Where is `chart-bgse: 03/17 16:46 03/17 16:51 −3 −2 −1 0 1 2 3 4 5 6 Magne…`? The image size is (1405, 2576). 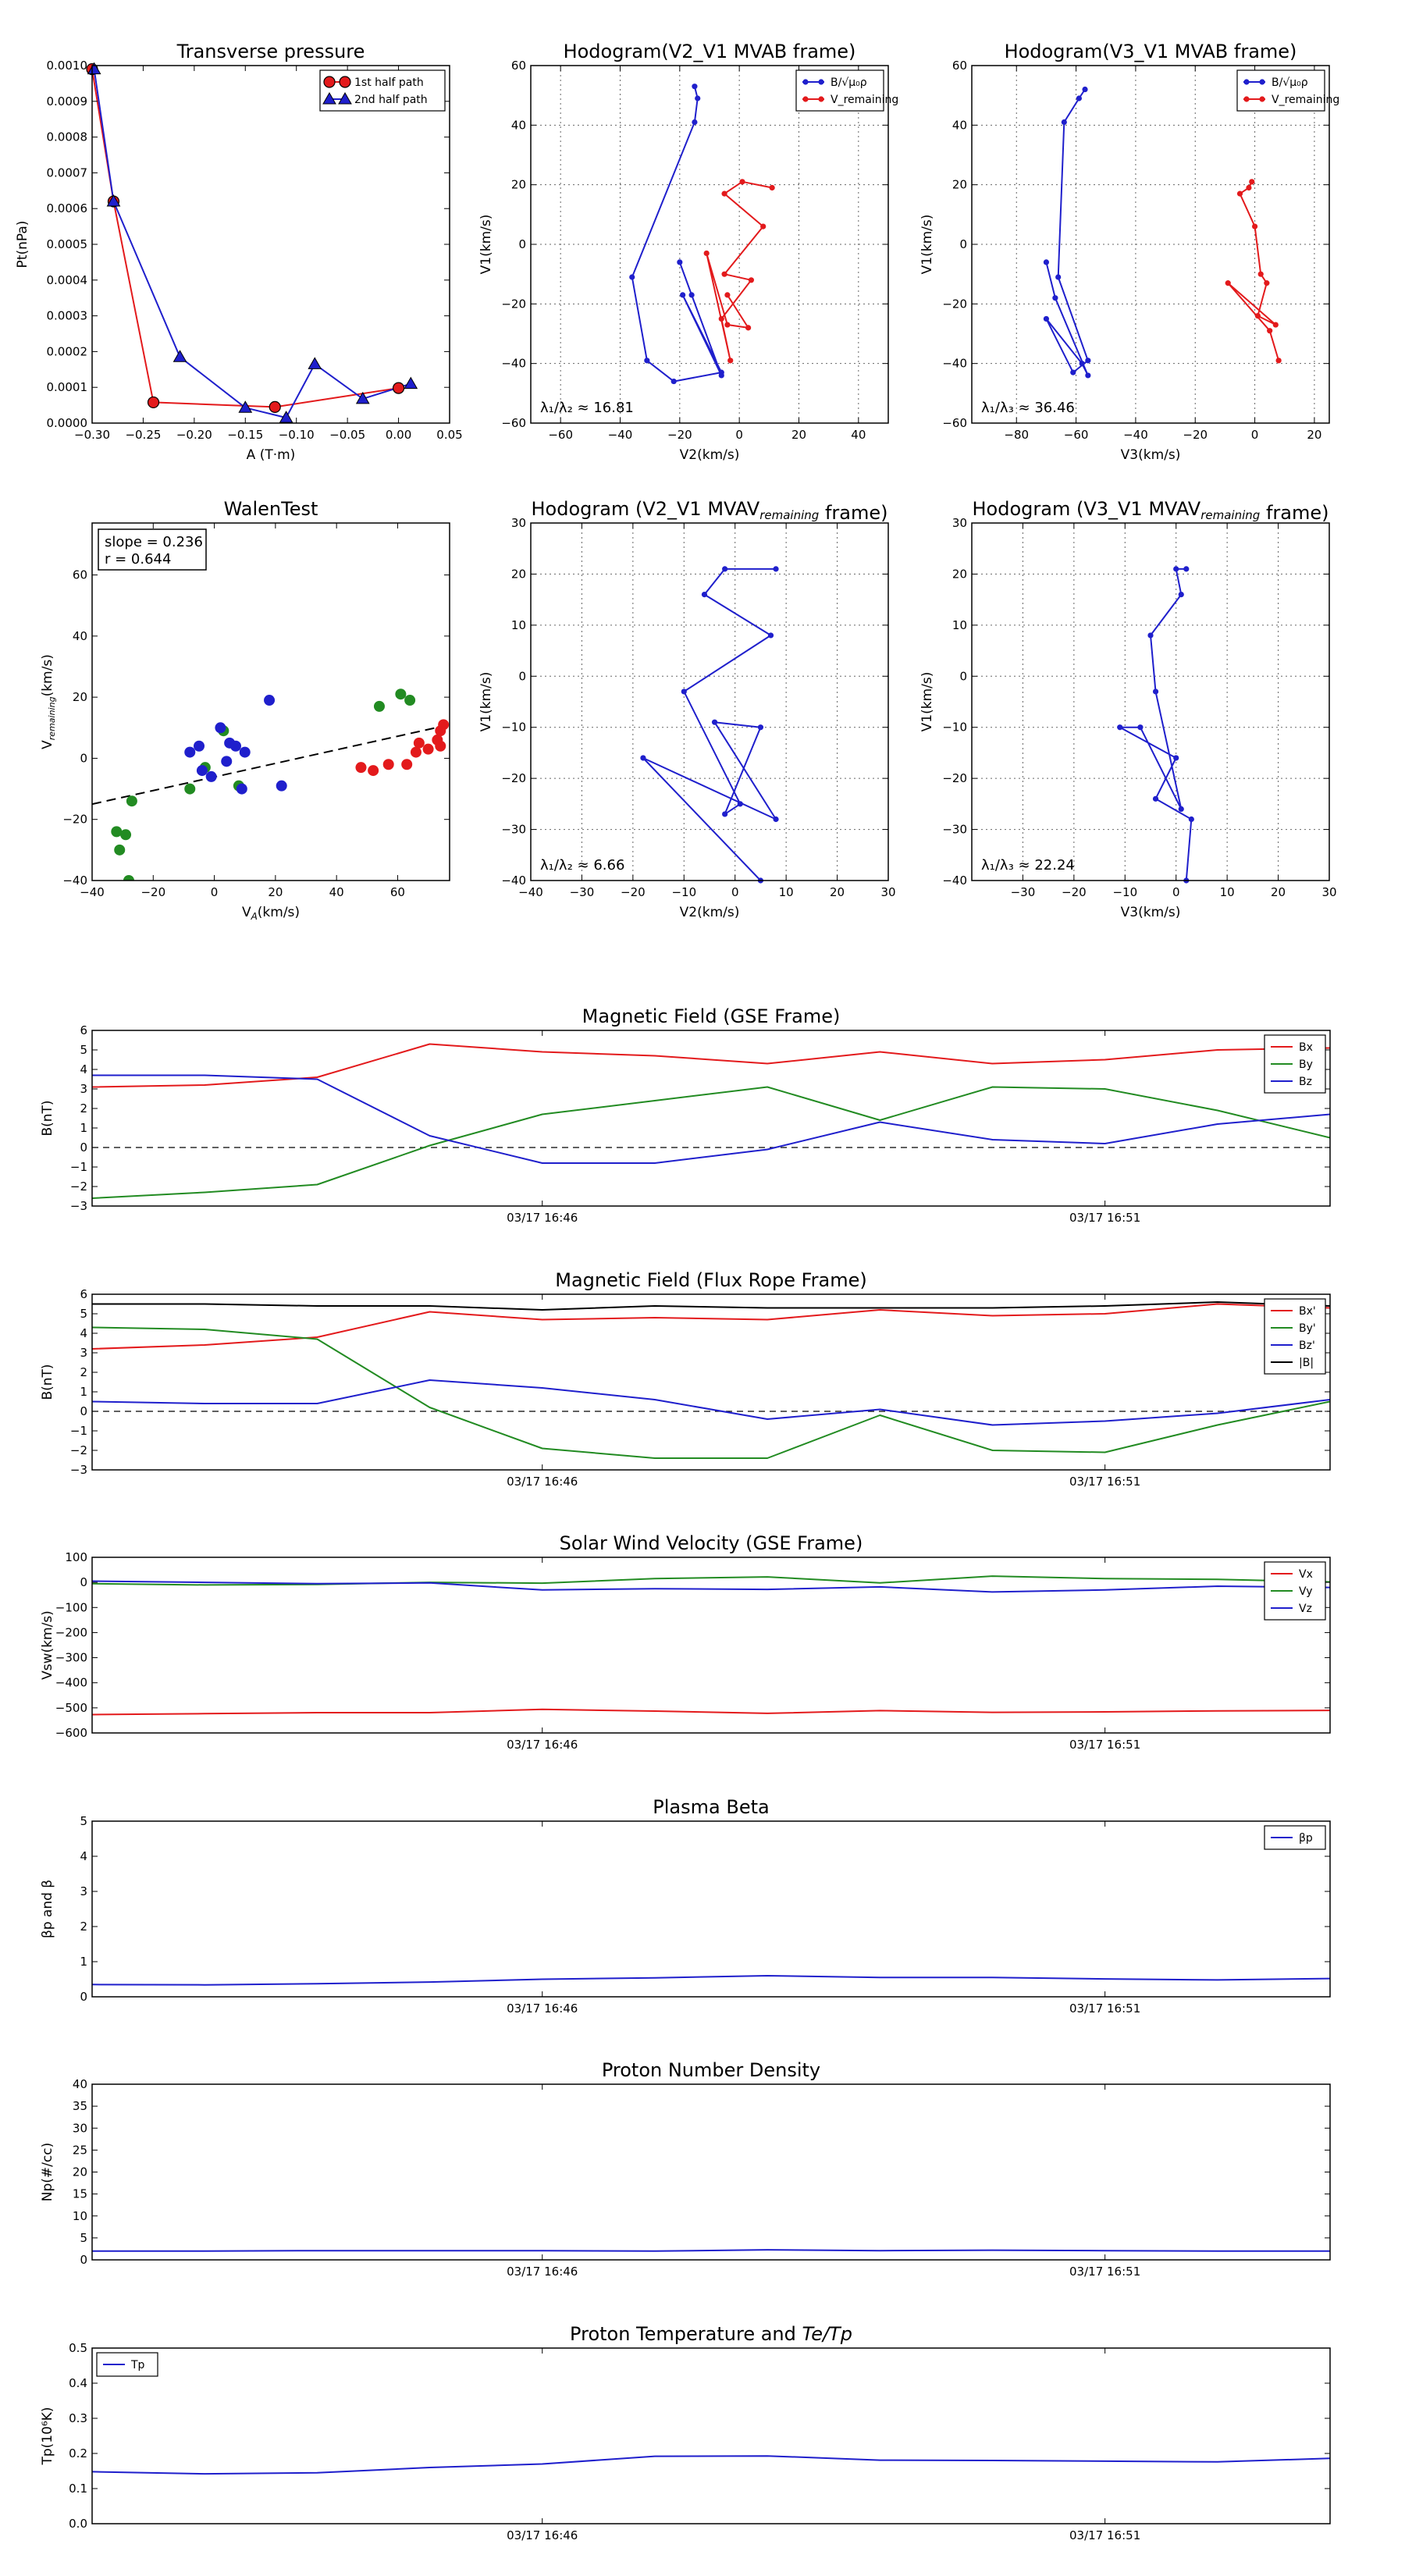 chart-bgse: 03/17 16:46 03/17 16:51 −3 −2 −1 0 1 2 3 4 5 6 Magne… is located at coordinates (685, 1115).